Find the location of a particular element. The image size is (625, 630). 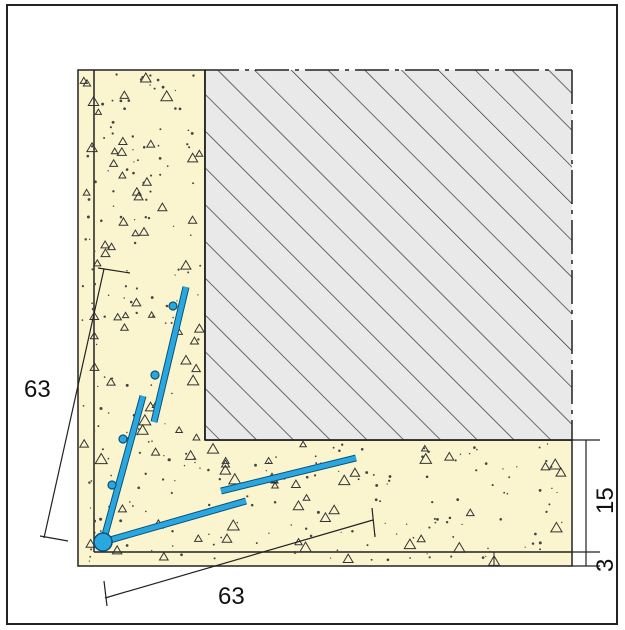

dimension-horizontal-leg is located at coordinates (239, 557).